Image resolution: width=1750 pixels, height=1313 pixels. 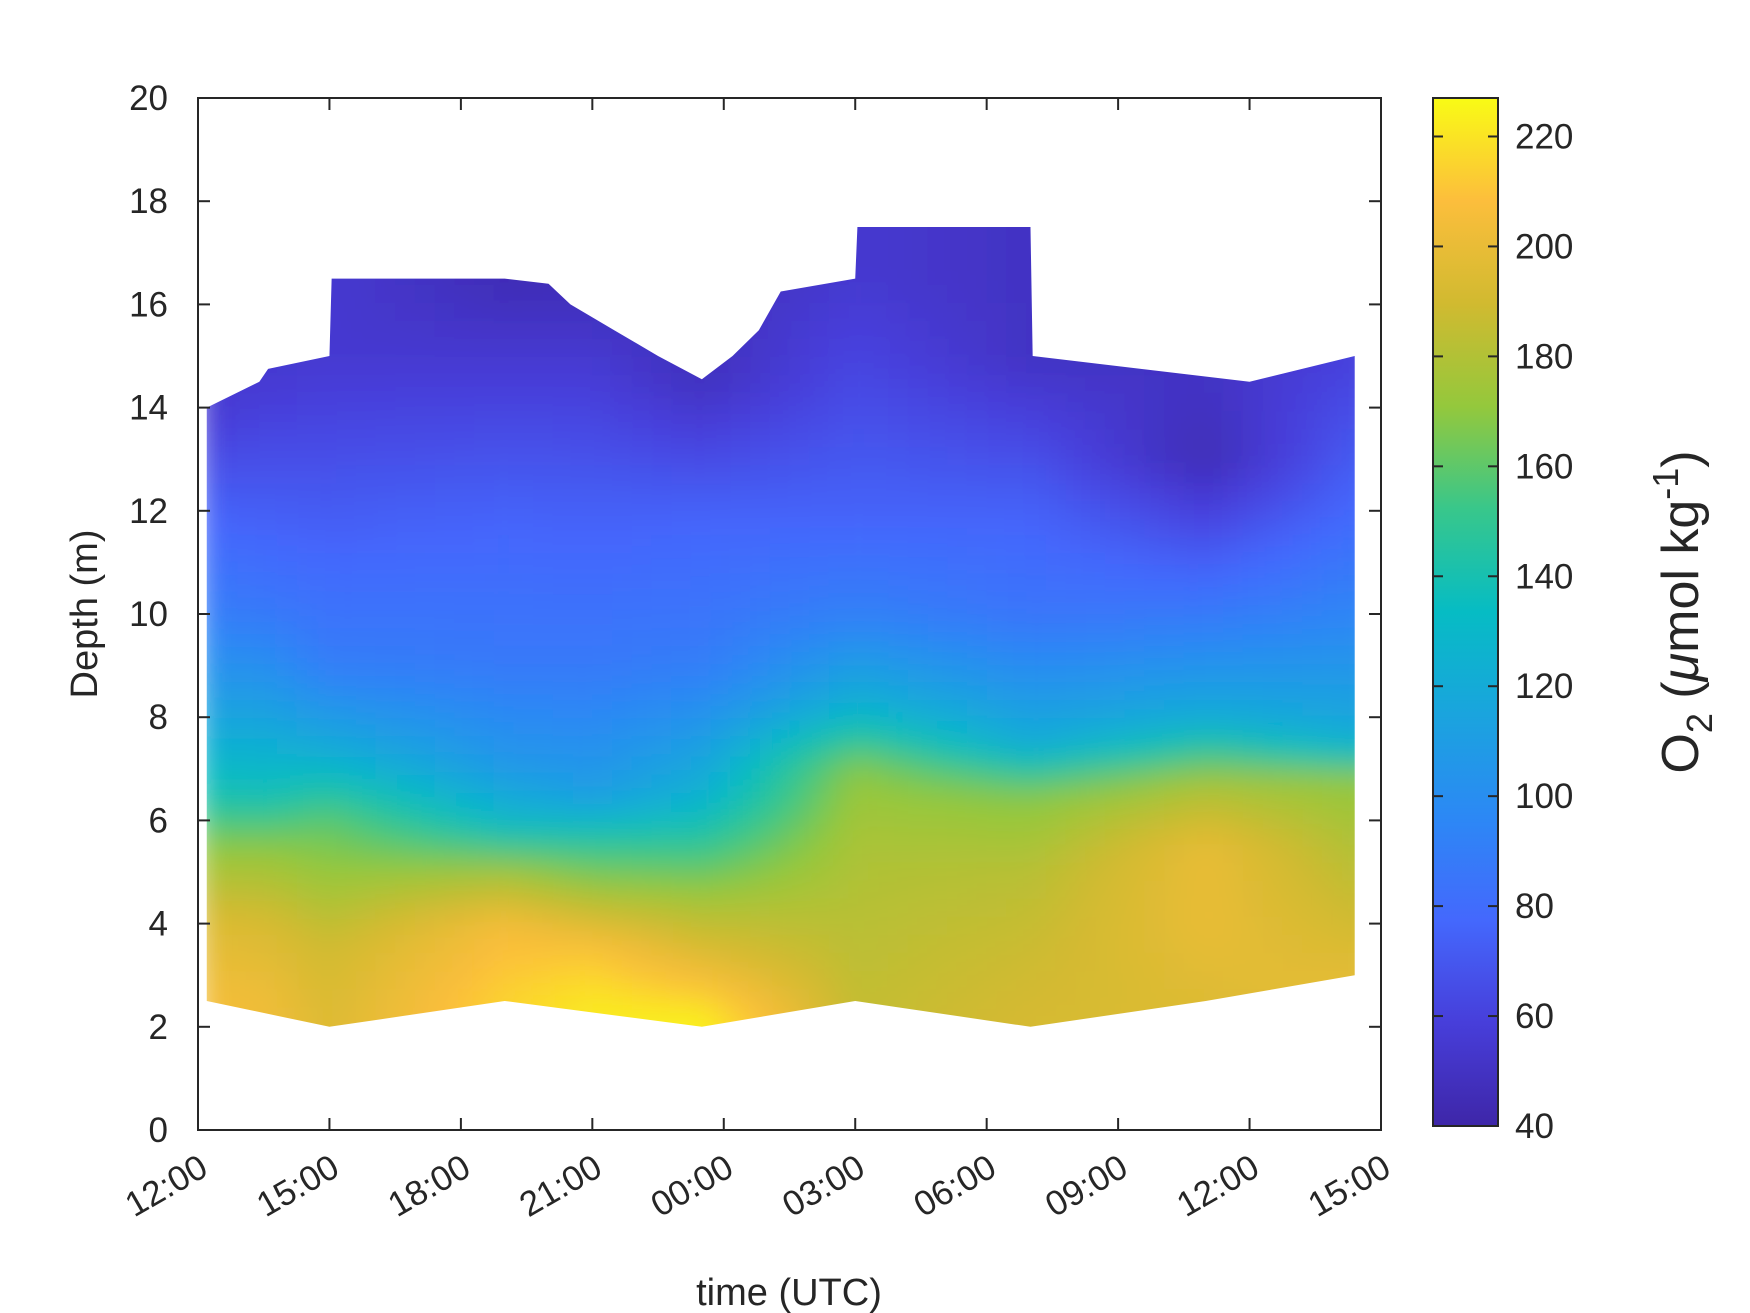 I want to click on x-tick-label: 06:00, so click(x=954, y=1186).